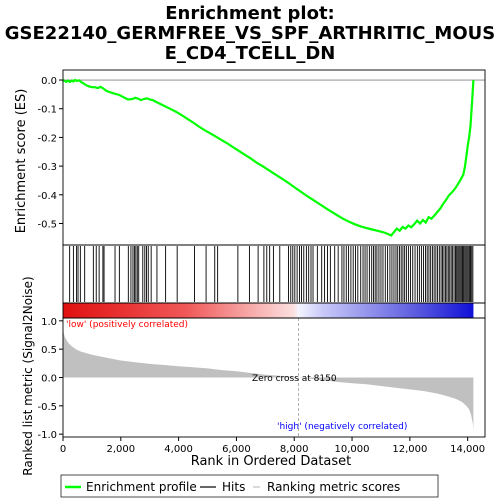 This screenshot has width=500, height=500. What do you see at coordinates (250, 33) in the screenshot?
I see `chart-title-line-2: GSE22140_GERMFREE_VS_SPF_ARTHRITIC_MOUS` at bounding box center [250, 33].